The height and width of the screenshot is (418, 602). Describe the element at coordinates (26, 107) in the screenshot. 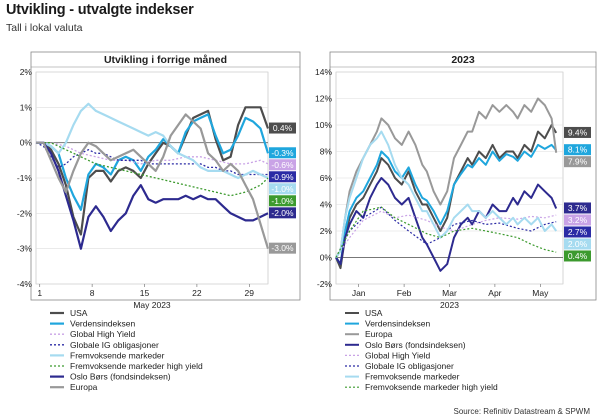

I see `y-tick-label: 1%` at that location.